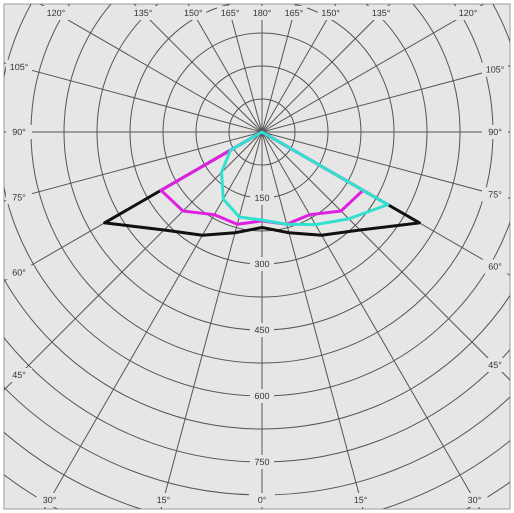 Image resolution: width=514 pixels, height=513 pixels. I want to click on y-tick-label: 600, so click(262, 396).